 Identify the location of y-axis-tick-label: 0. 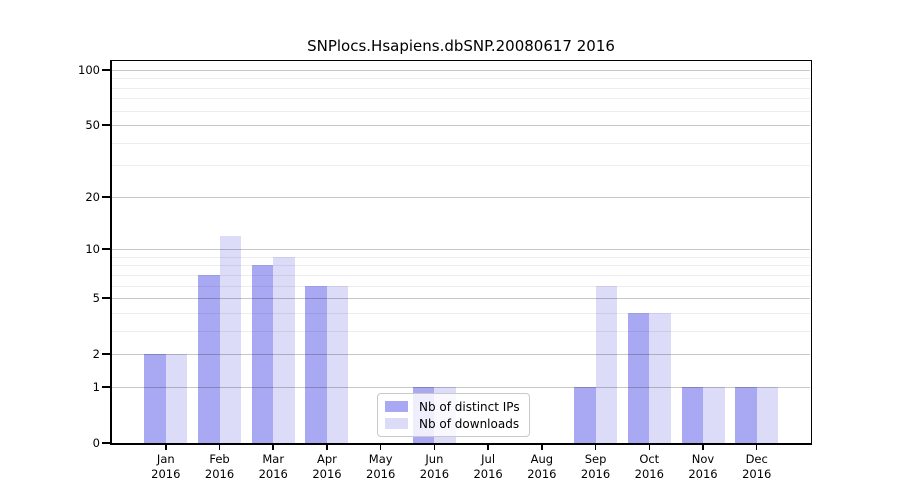
(96, 443).